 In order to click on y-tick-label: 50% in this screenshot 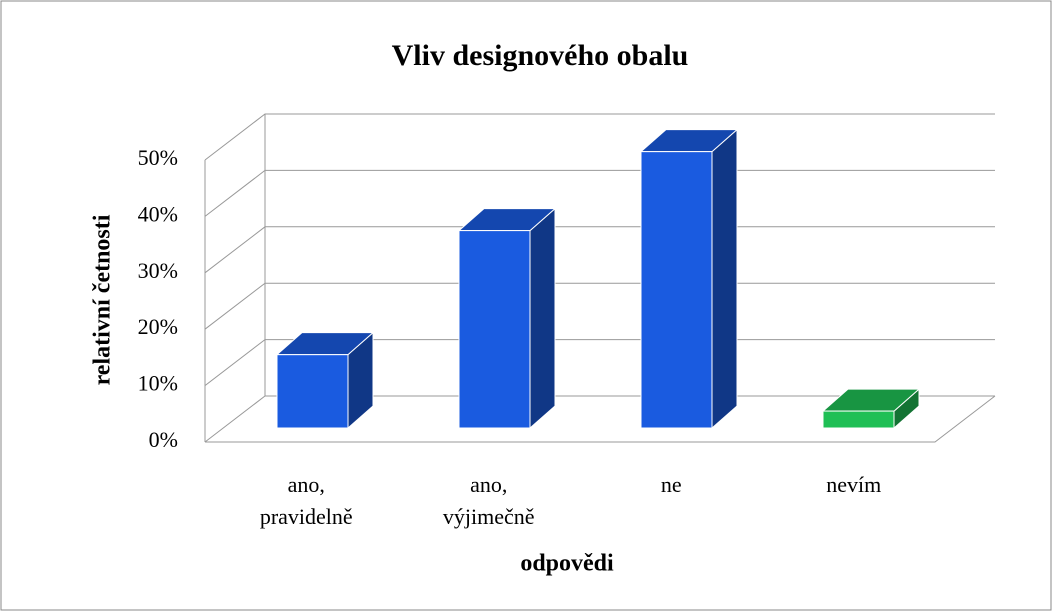, I will do `click(158, 157)`.